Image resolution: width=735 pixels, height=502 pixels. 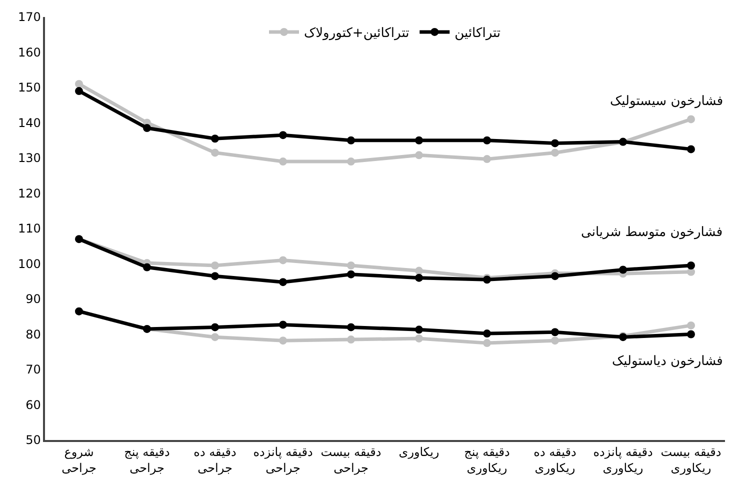 What do you see at coordinates (652, 232) in the screenshot?
I see `annotation: فشارخون متوسط شریانی` at bounding box center [652, 232].